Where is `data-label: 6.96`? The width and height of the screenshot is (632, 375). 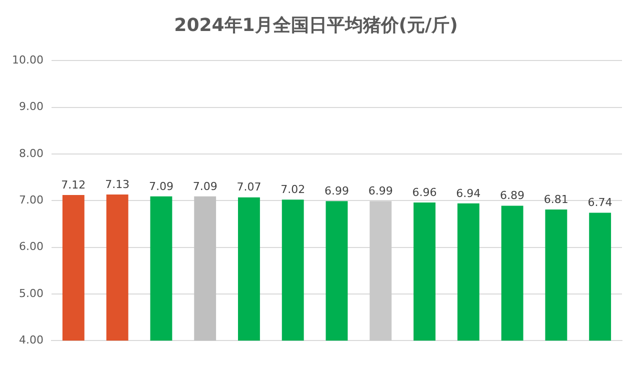 data-label: 6.96 is located at coordinates (424, 192).